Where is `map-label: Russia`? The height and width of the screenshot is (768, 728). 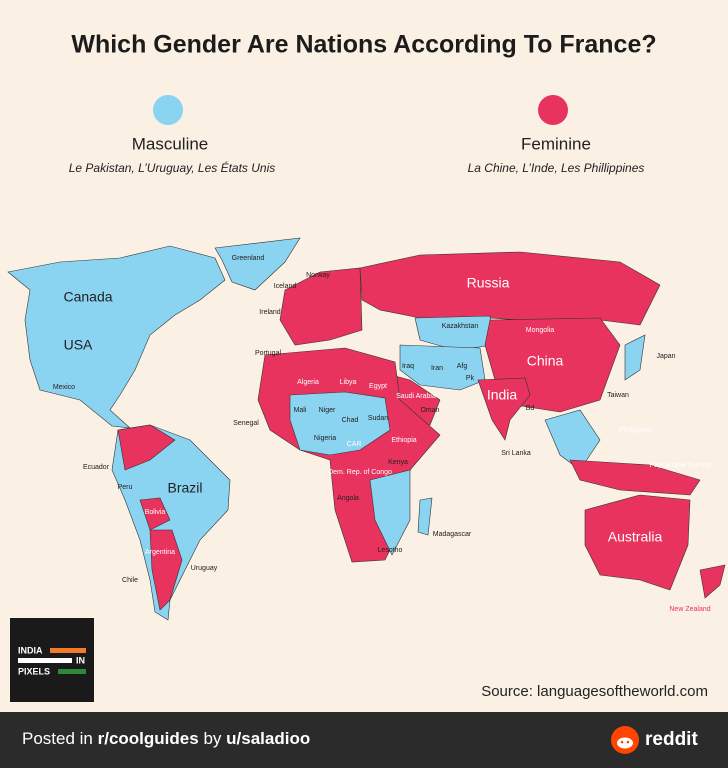
map-label: Russia is located at coordinates (488, 283).